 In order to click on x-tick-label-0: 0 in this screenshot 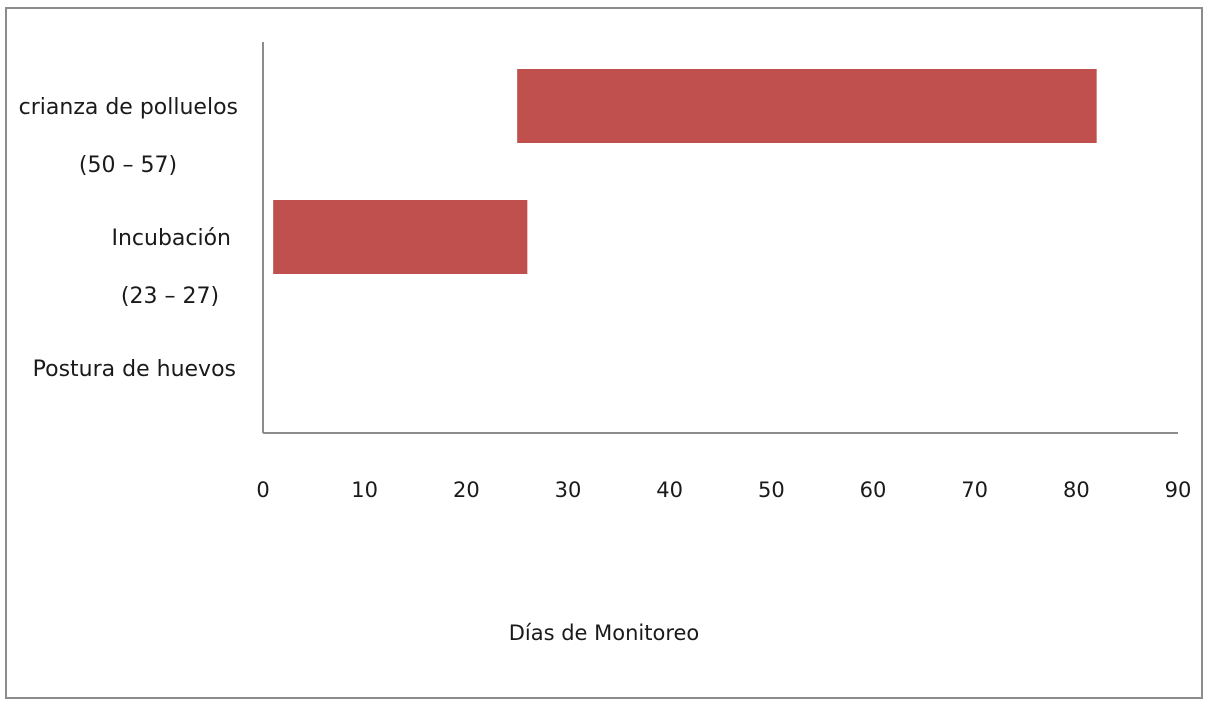, I will do `click(262, 490)`.